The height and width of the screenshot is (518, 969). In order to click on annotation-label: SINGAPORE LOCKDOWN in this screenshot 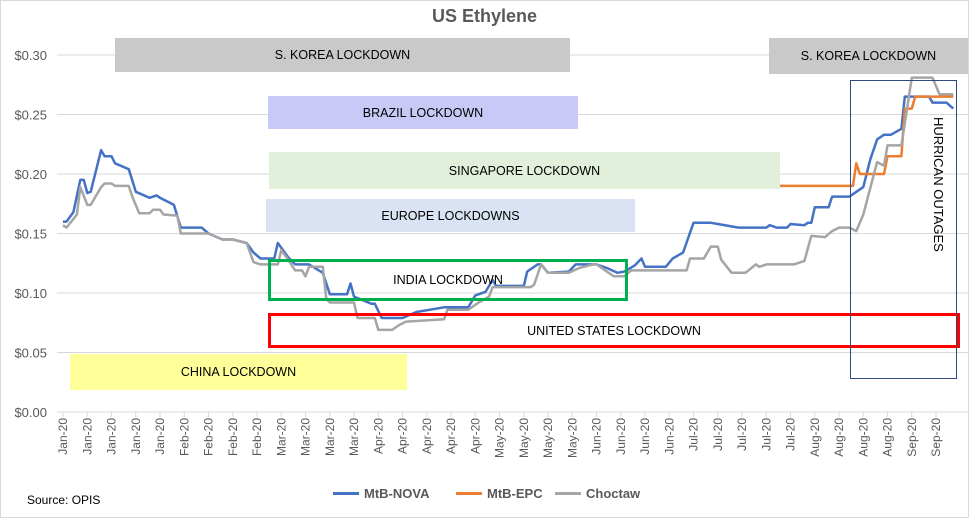, I will do `click(524, 170)`.